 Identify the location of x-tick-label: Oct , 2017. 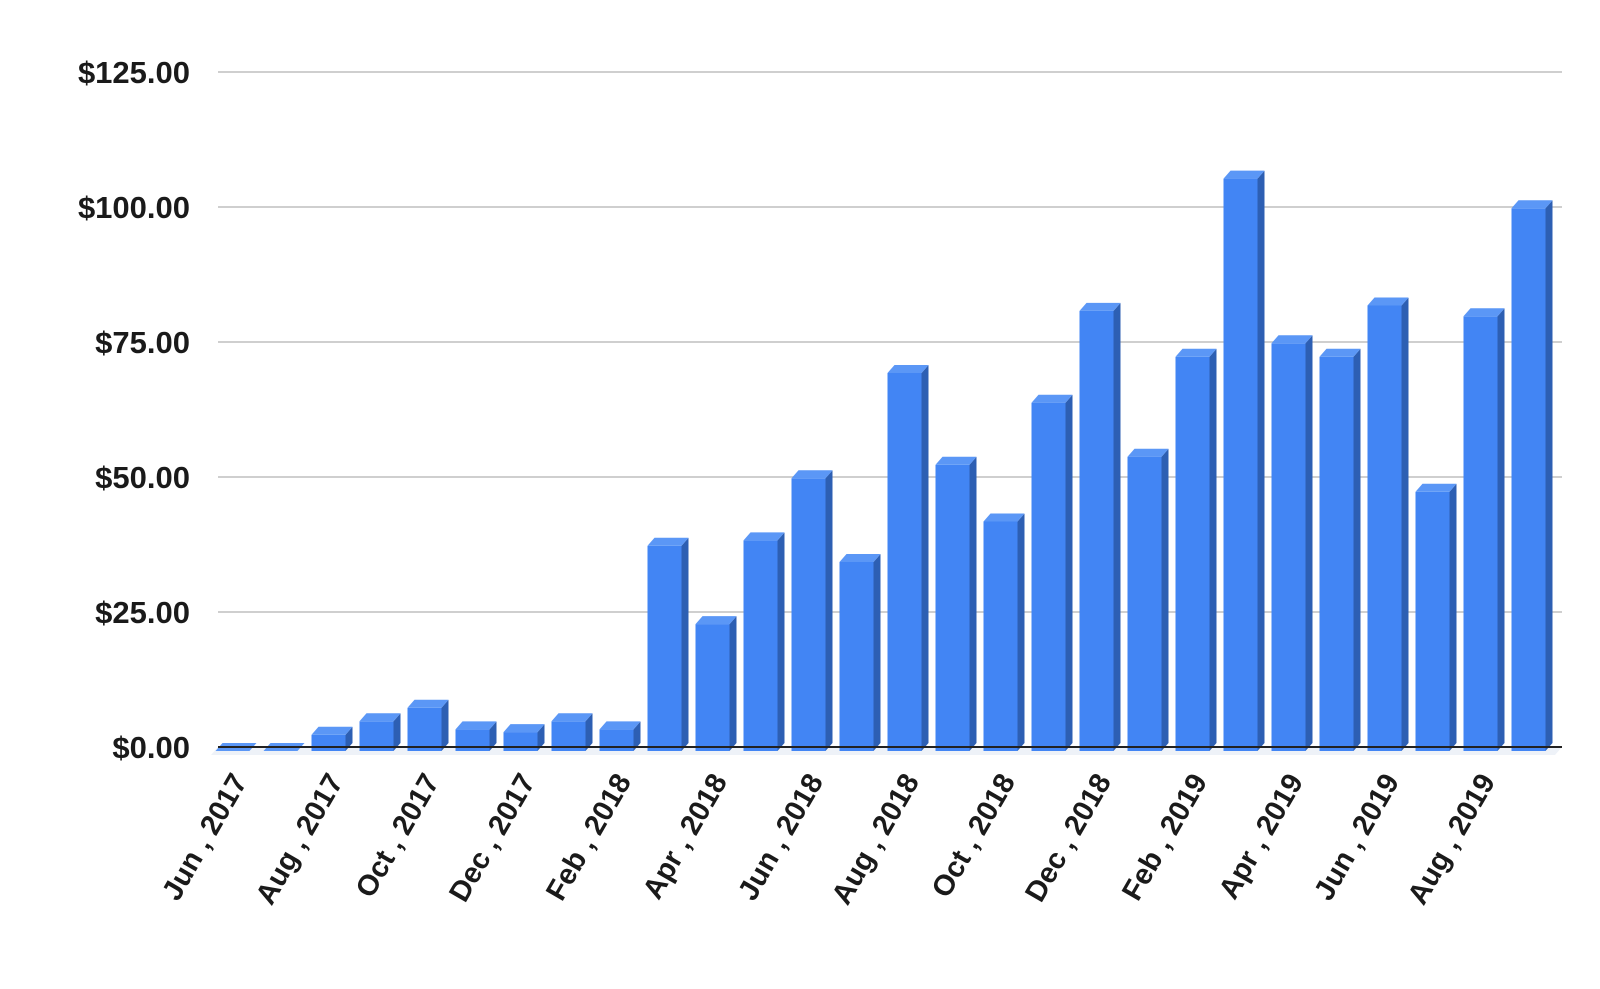
(398, 836).